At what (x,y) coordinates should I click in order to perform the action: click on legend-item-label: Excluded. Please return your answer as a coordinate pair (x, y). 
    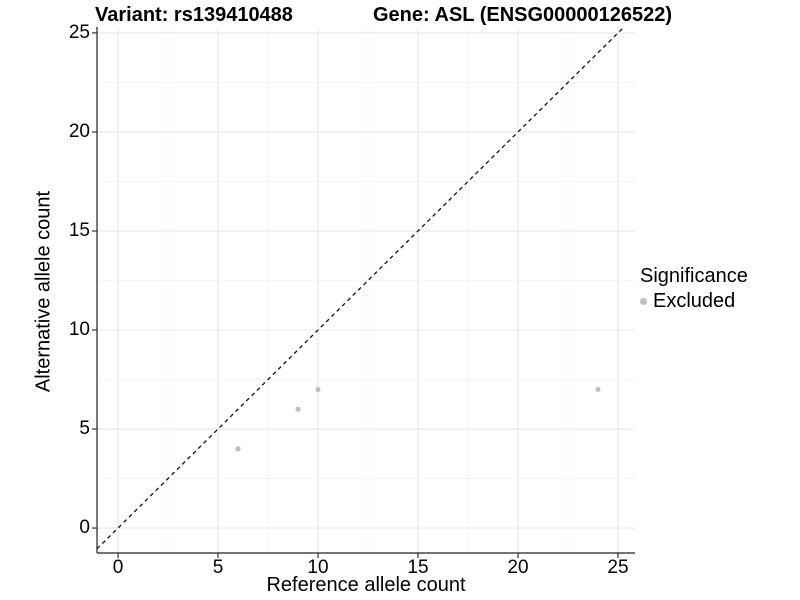
    Looking at the image, I should click on (694, 301).